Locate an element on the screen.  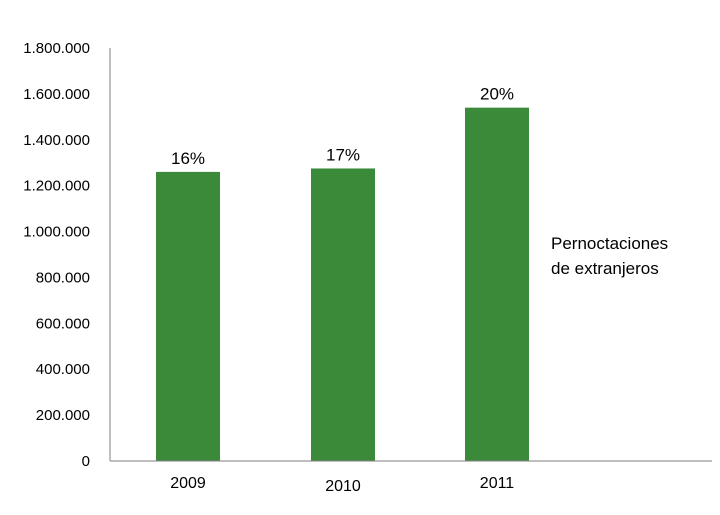
y-tick-label: 600.000 is located at coordinates (63, 323).